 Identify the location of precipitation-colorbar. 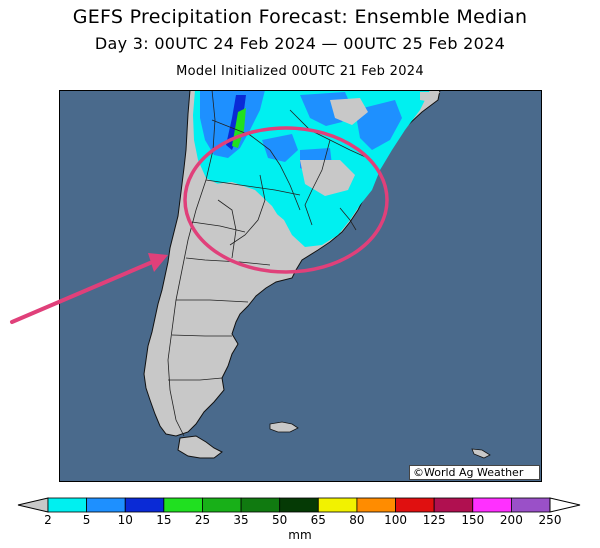
(299, 505).